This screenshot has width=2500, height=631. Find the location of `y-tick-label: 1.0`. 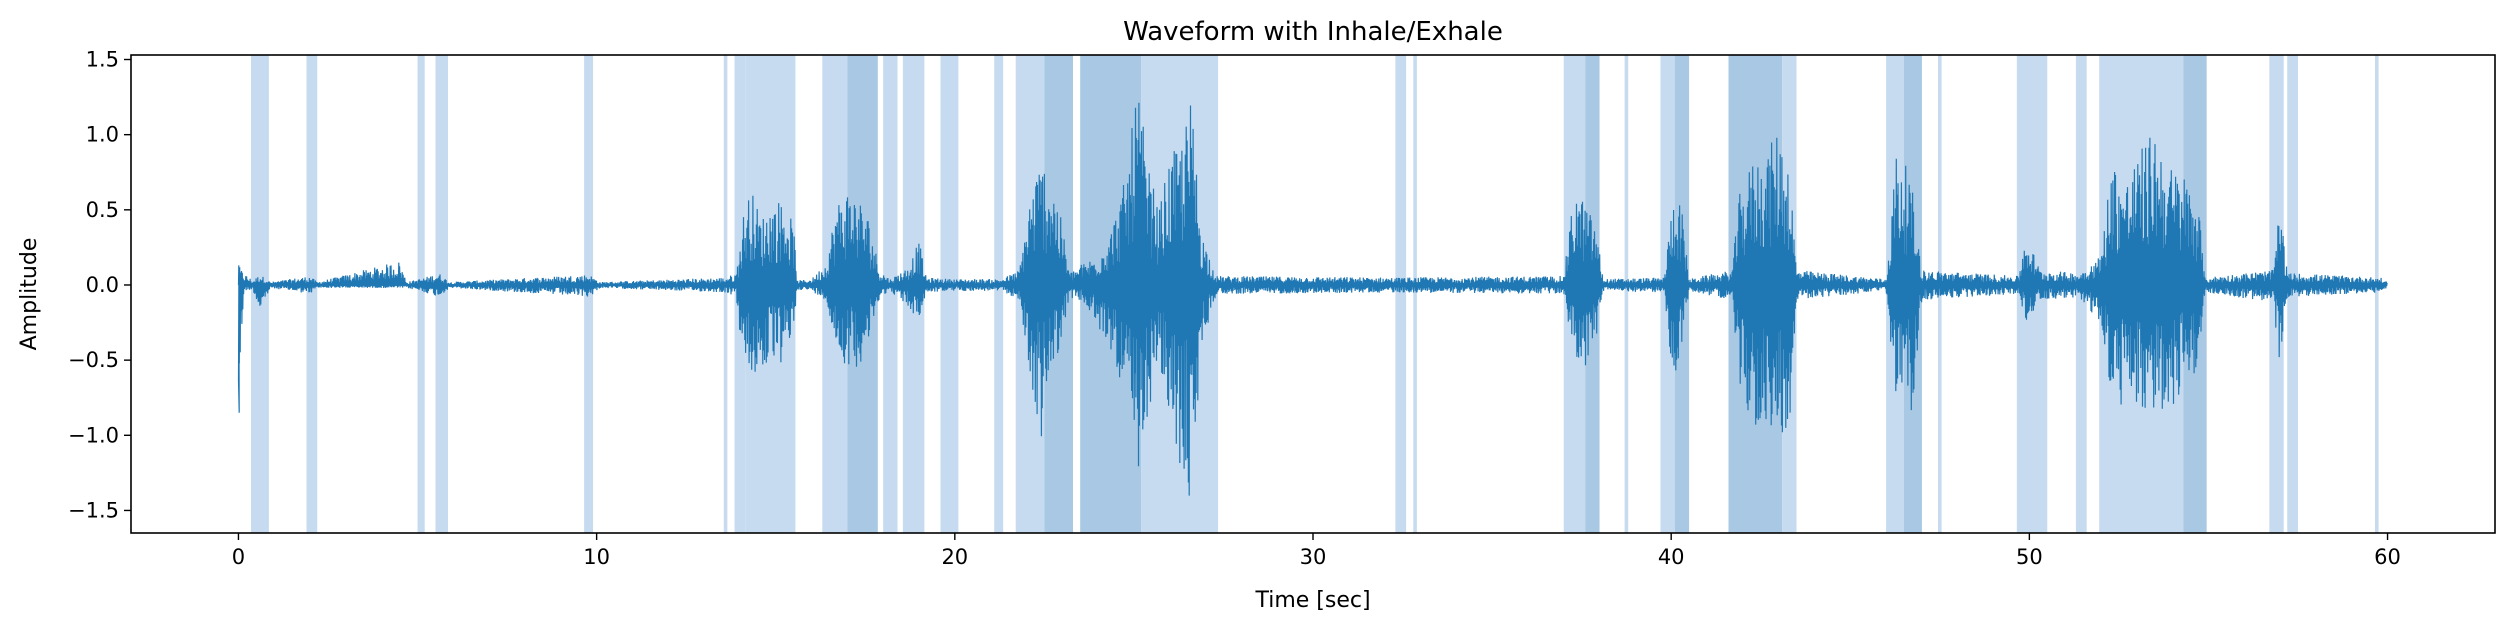

y-tick-label: 1.0 is located at coordinates (102, 135).